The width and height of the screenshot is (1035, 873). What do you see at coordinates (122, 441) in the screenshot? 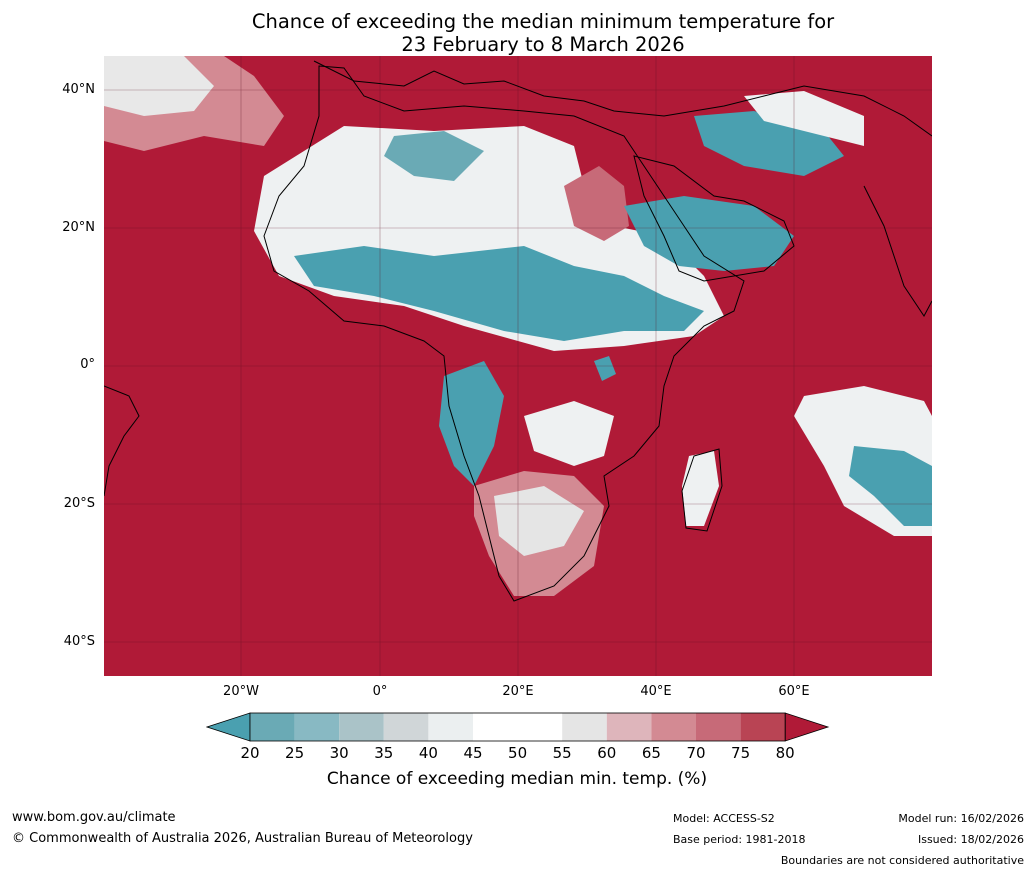
I see `south-america-coastline` at bounding box center [122, 441].